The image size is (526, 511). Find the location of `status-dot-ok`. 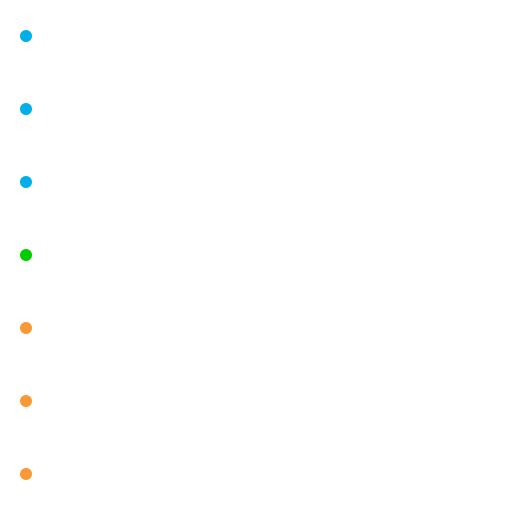

status-dot-ok is located at coordinates (26, 255).